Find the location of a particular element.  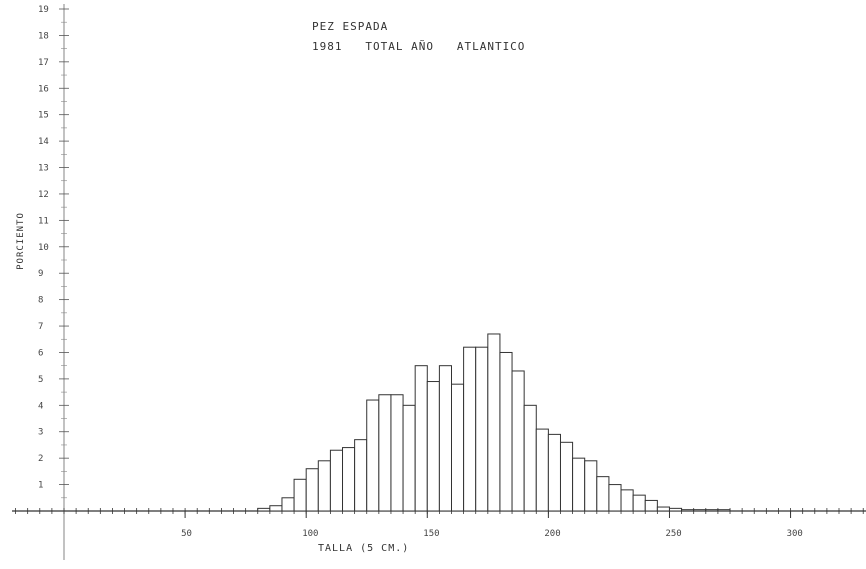

y-tick-label: 14 is located at coordinates (43, 142).